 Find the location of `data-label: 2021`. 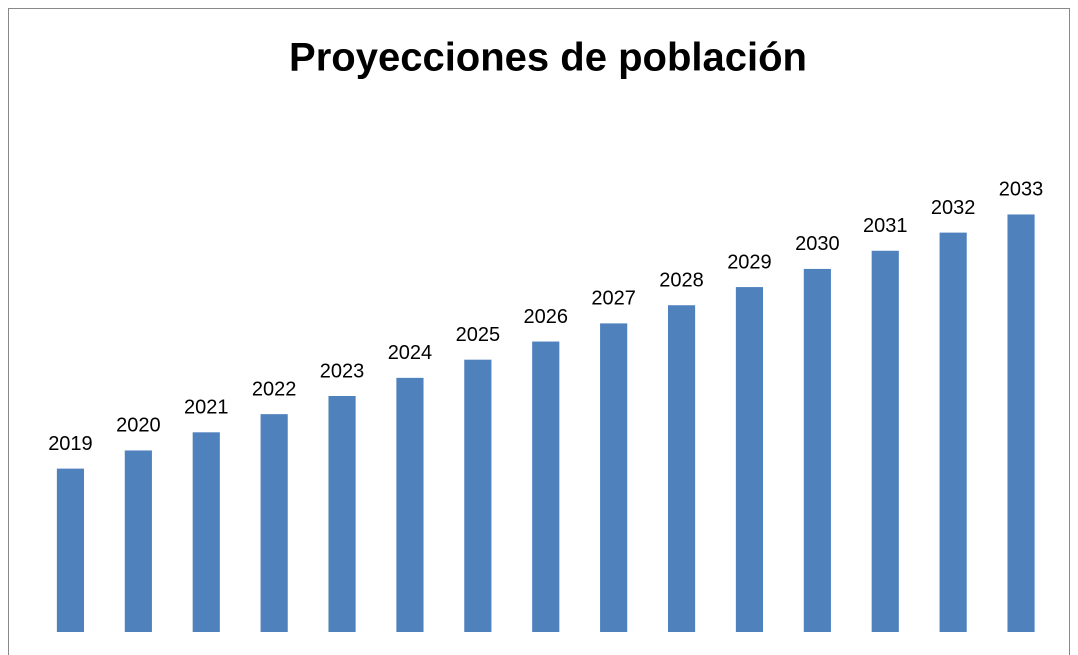

data-label: 2021 is located at coordinates (206, 408).